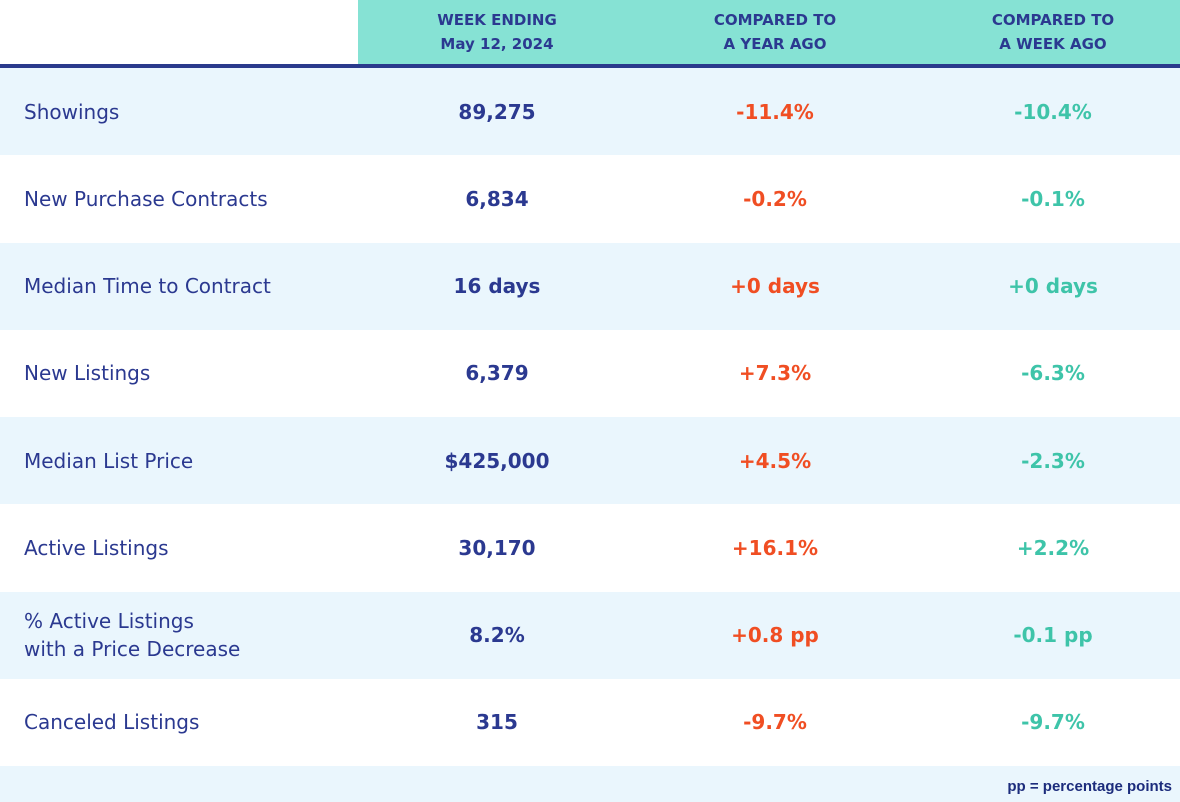 This screenshot has height=802, width=1180. Describe the element at coordinates (775, 635) in the screenshot. I see `year-change: +0.8 pp` at that location.